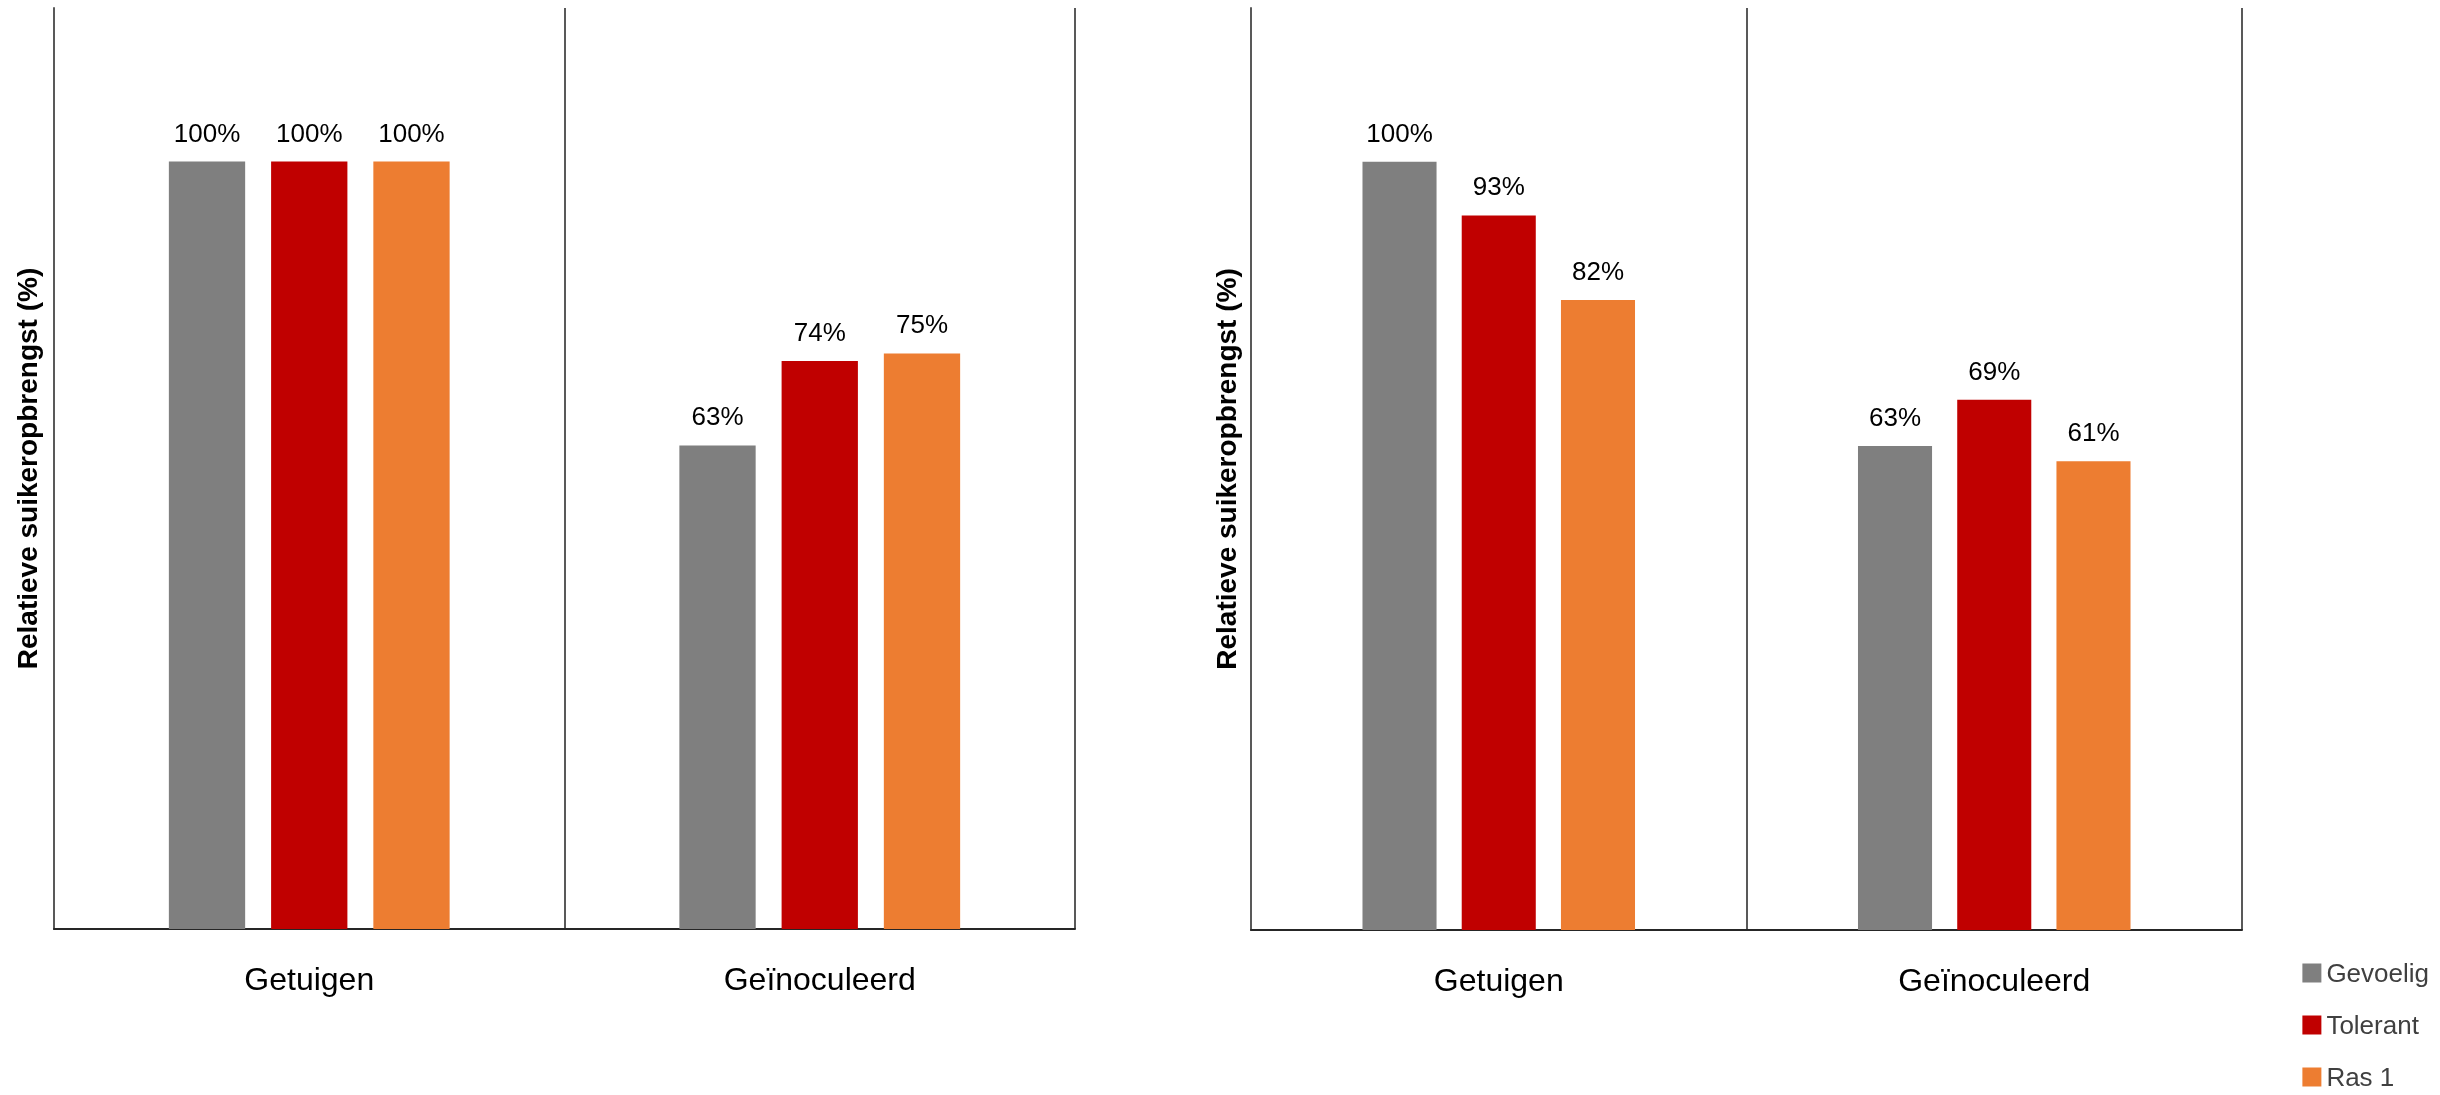 This screenshot has width=2440, height=1095. What do you see at coordinates (819, 332) in the screenshot?
I see `data-label: 74%` at bounding box center [819, 332].